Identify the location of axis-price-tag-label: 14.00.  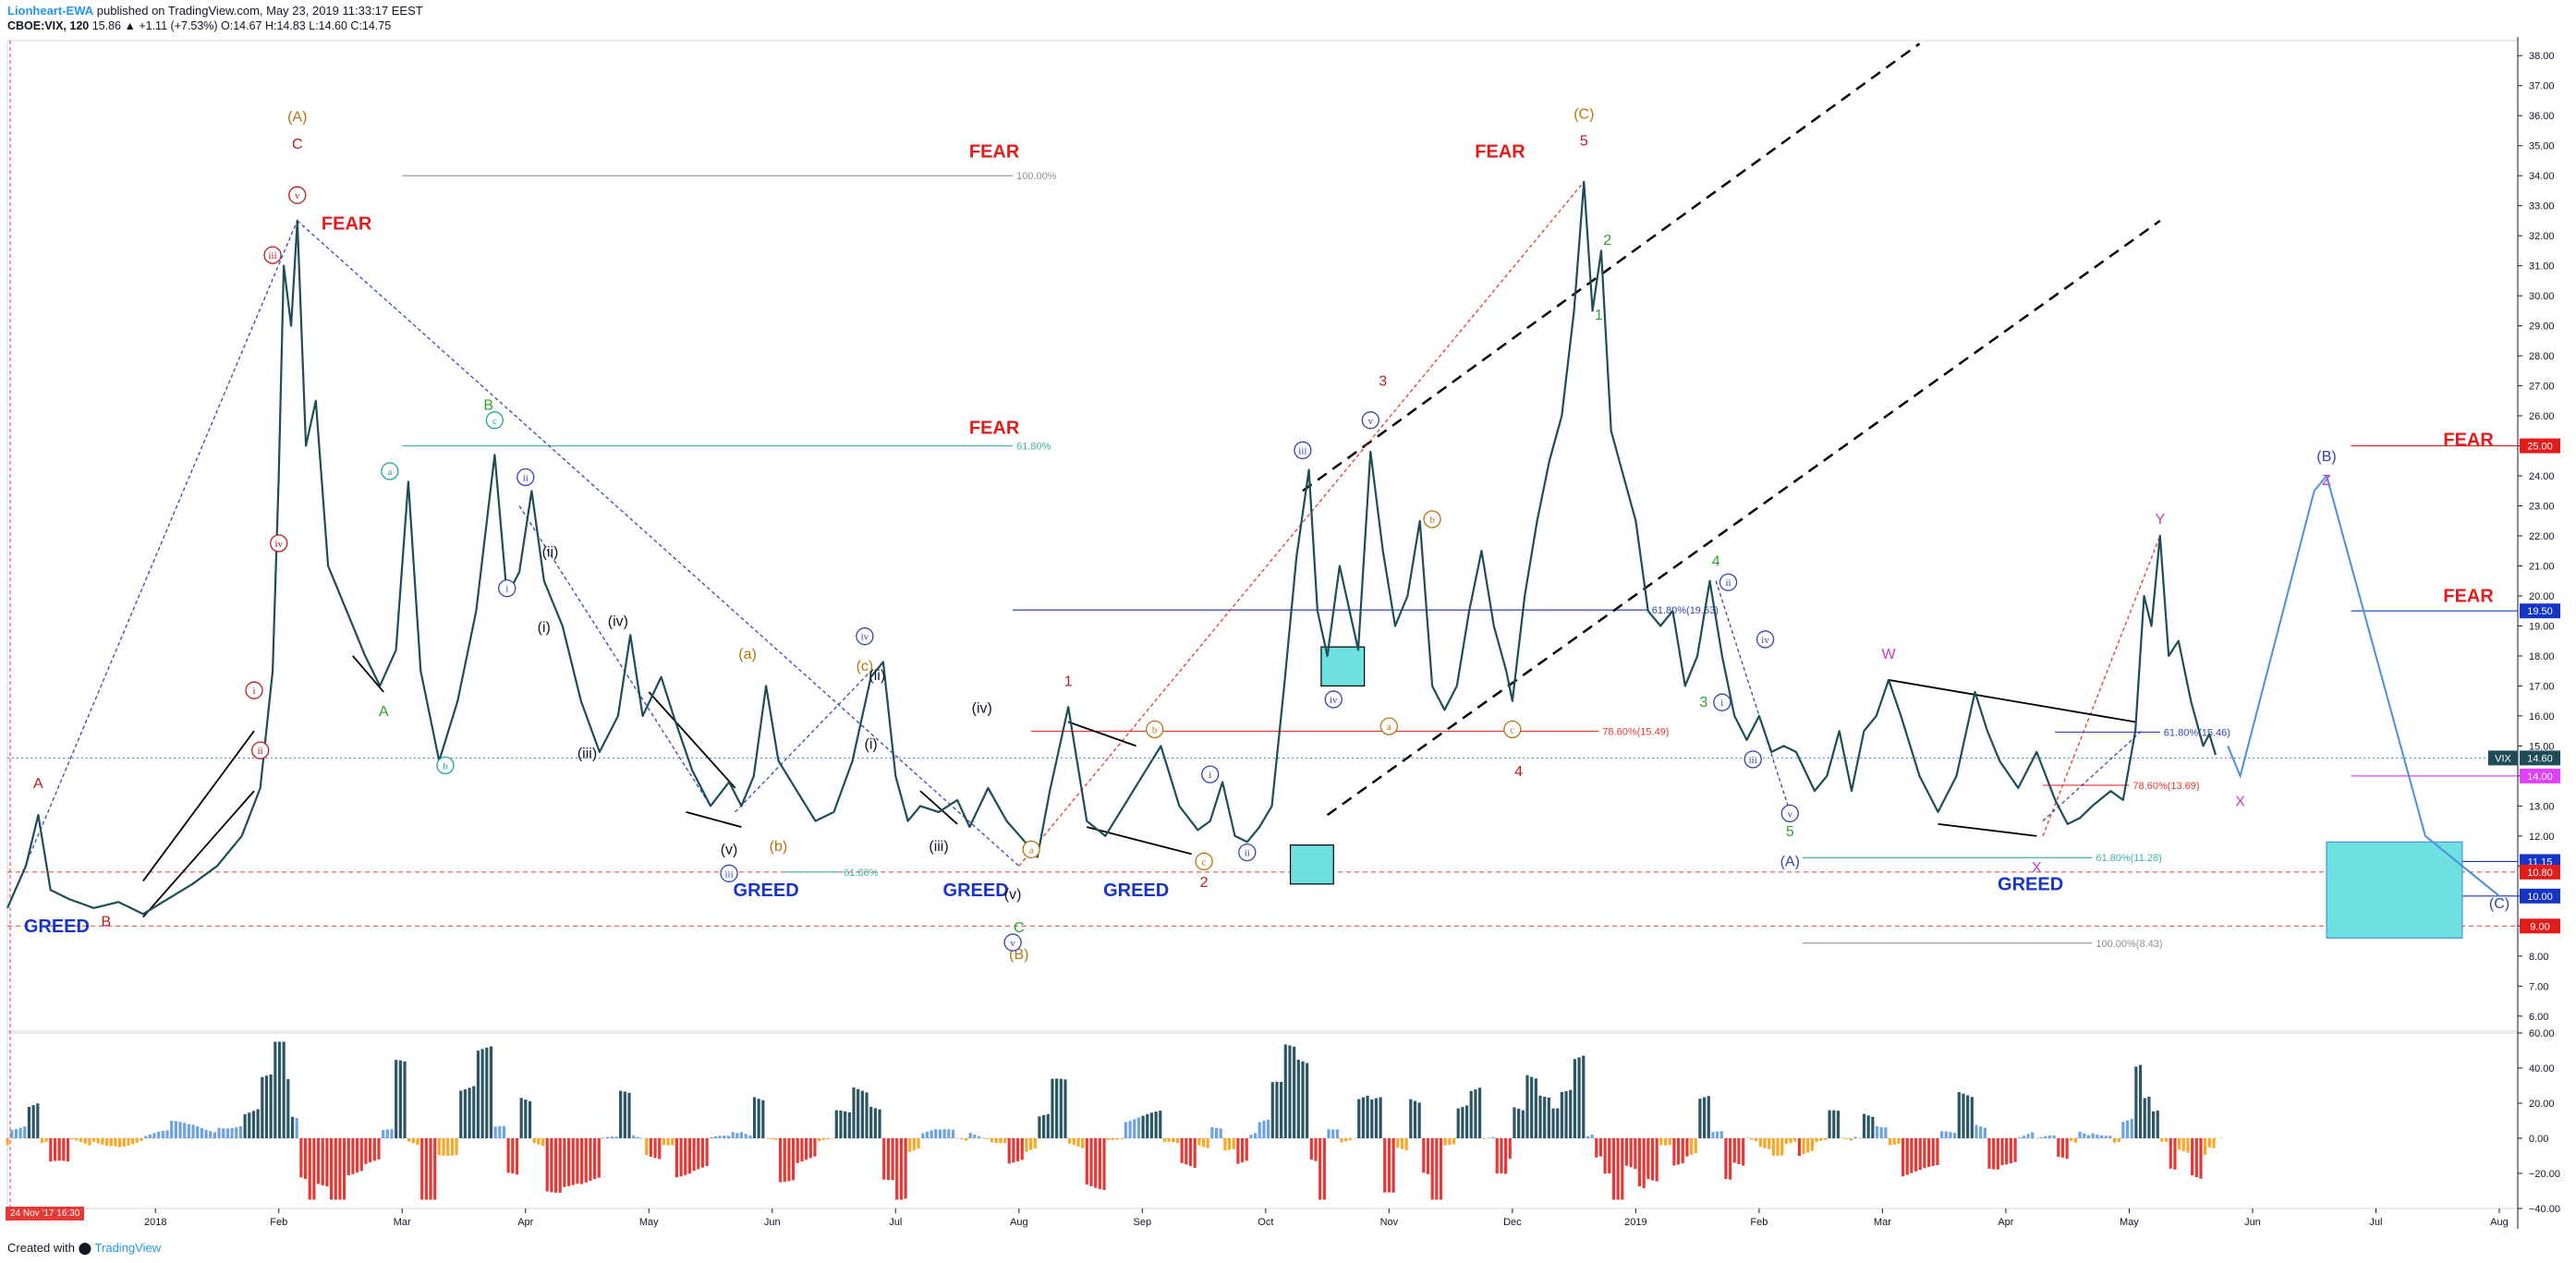
(2540, 777).